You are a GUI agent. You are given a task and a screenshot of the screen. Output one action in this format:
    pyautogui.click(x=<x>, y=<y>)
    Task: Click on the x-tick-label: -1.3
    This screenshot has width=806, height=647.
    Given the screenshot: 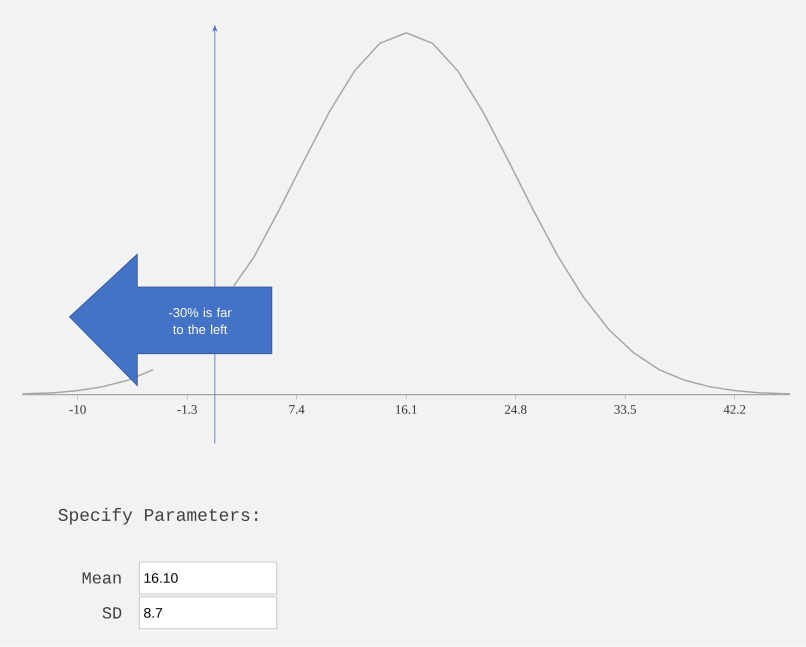 What is the action you would take?
    pyautogui.click(x=187, y=409)
    